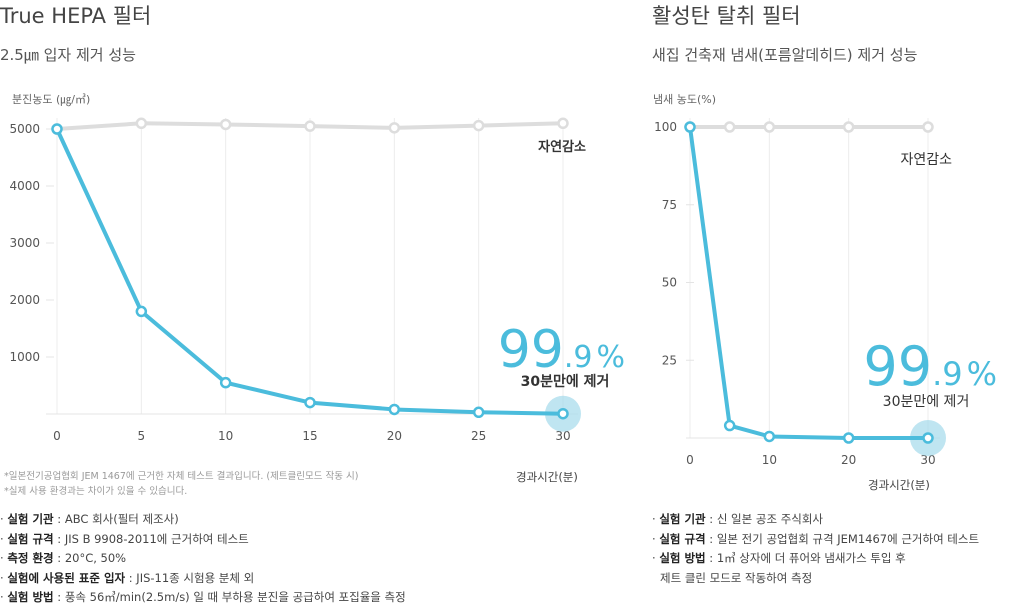  I want to click on right-y-tick-label: 25, so click(669, 360).